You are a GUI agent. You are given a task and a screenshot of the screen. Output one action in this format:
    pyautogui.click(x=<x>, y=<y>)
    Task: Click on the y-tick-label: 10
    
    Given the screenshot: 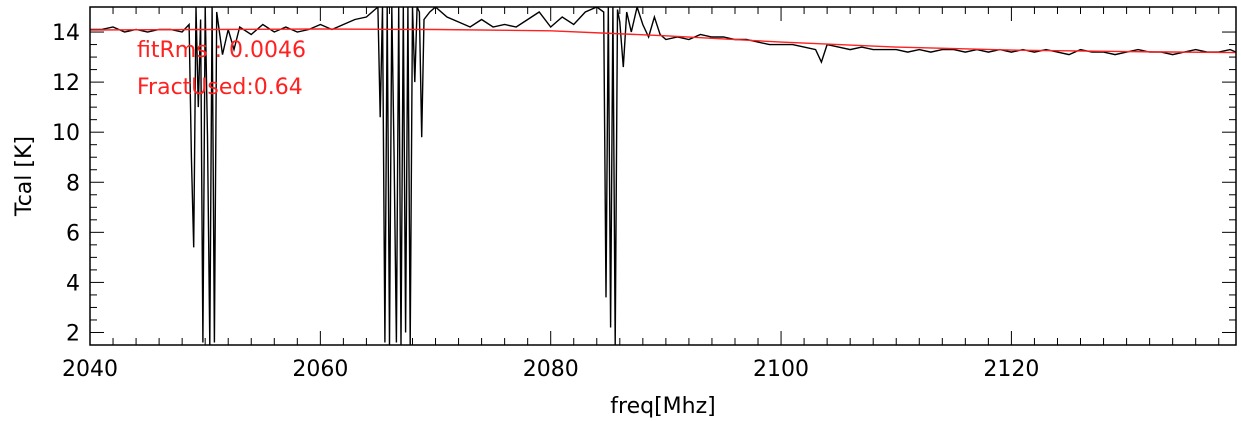 What is the action you would take?
    pyautogui.click(x=66, y=133)
    